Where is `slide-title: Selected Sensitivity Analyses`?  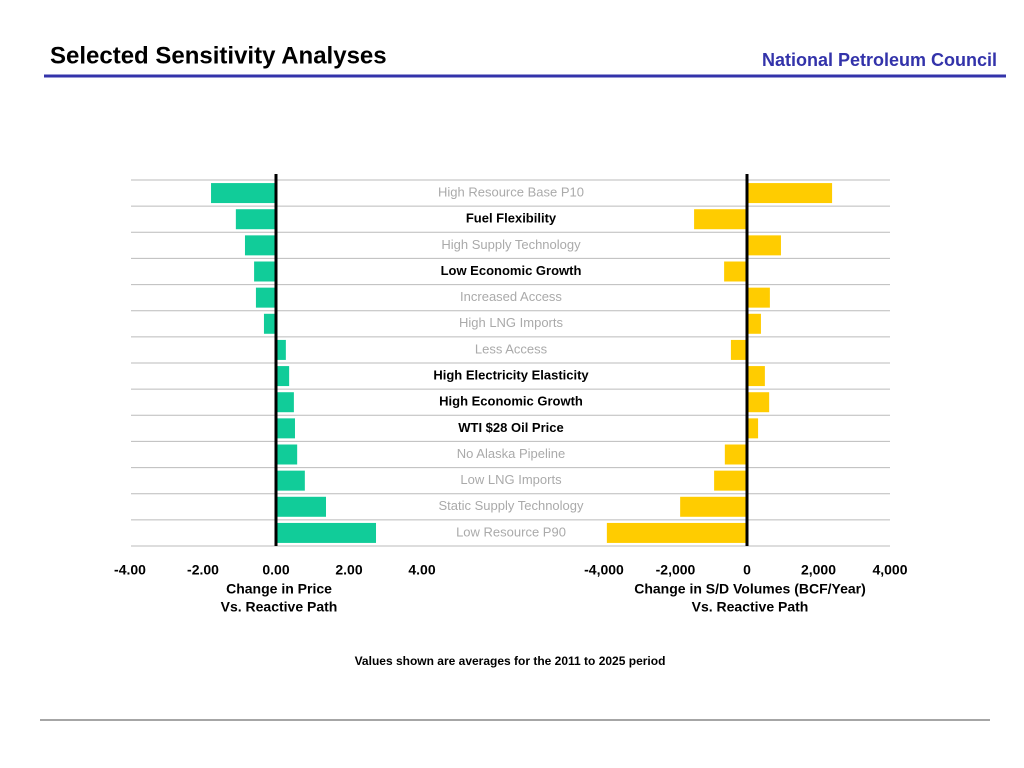
slide-title: Selected Sensitivity Analyses is located at coordinates (218, 55).